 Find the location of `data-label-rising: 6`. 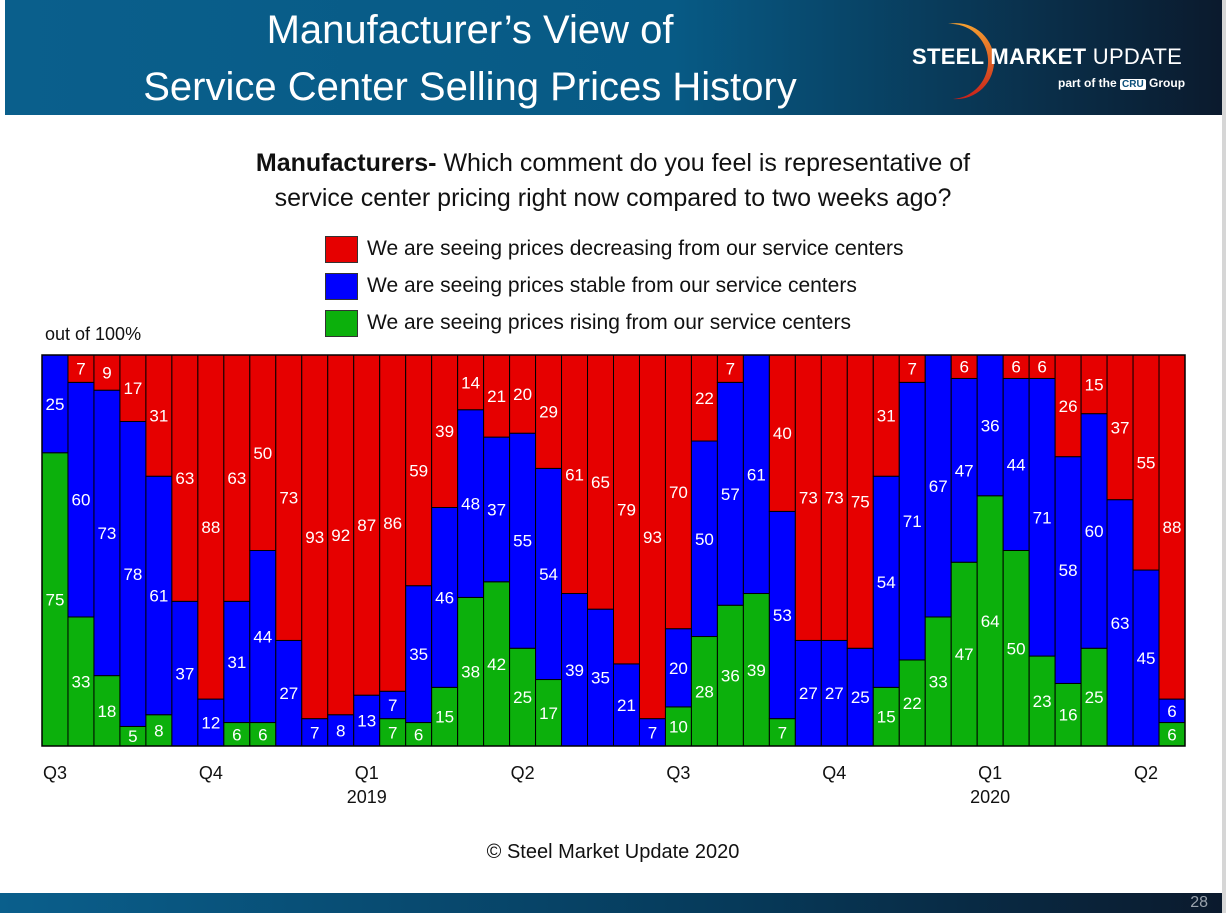

data-label-rising: 6 is located at coordinates (236, 734).